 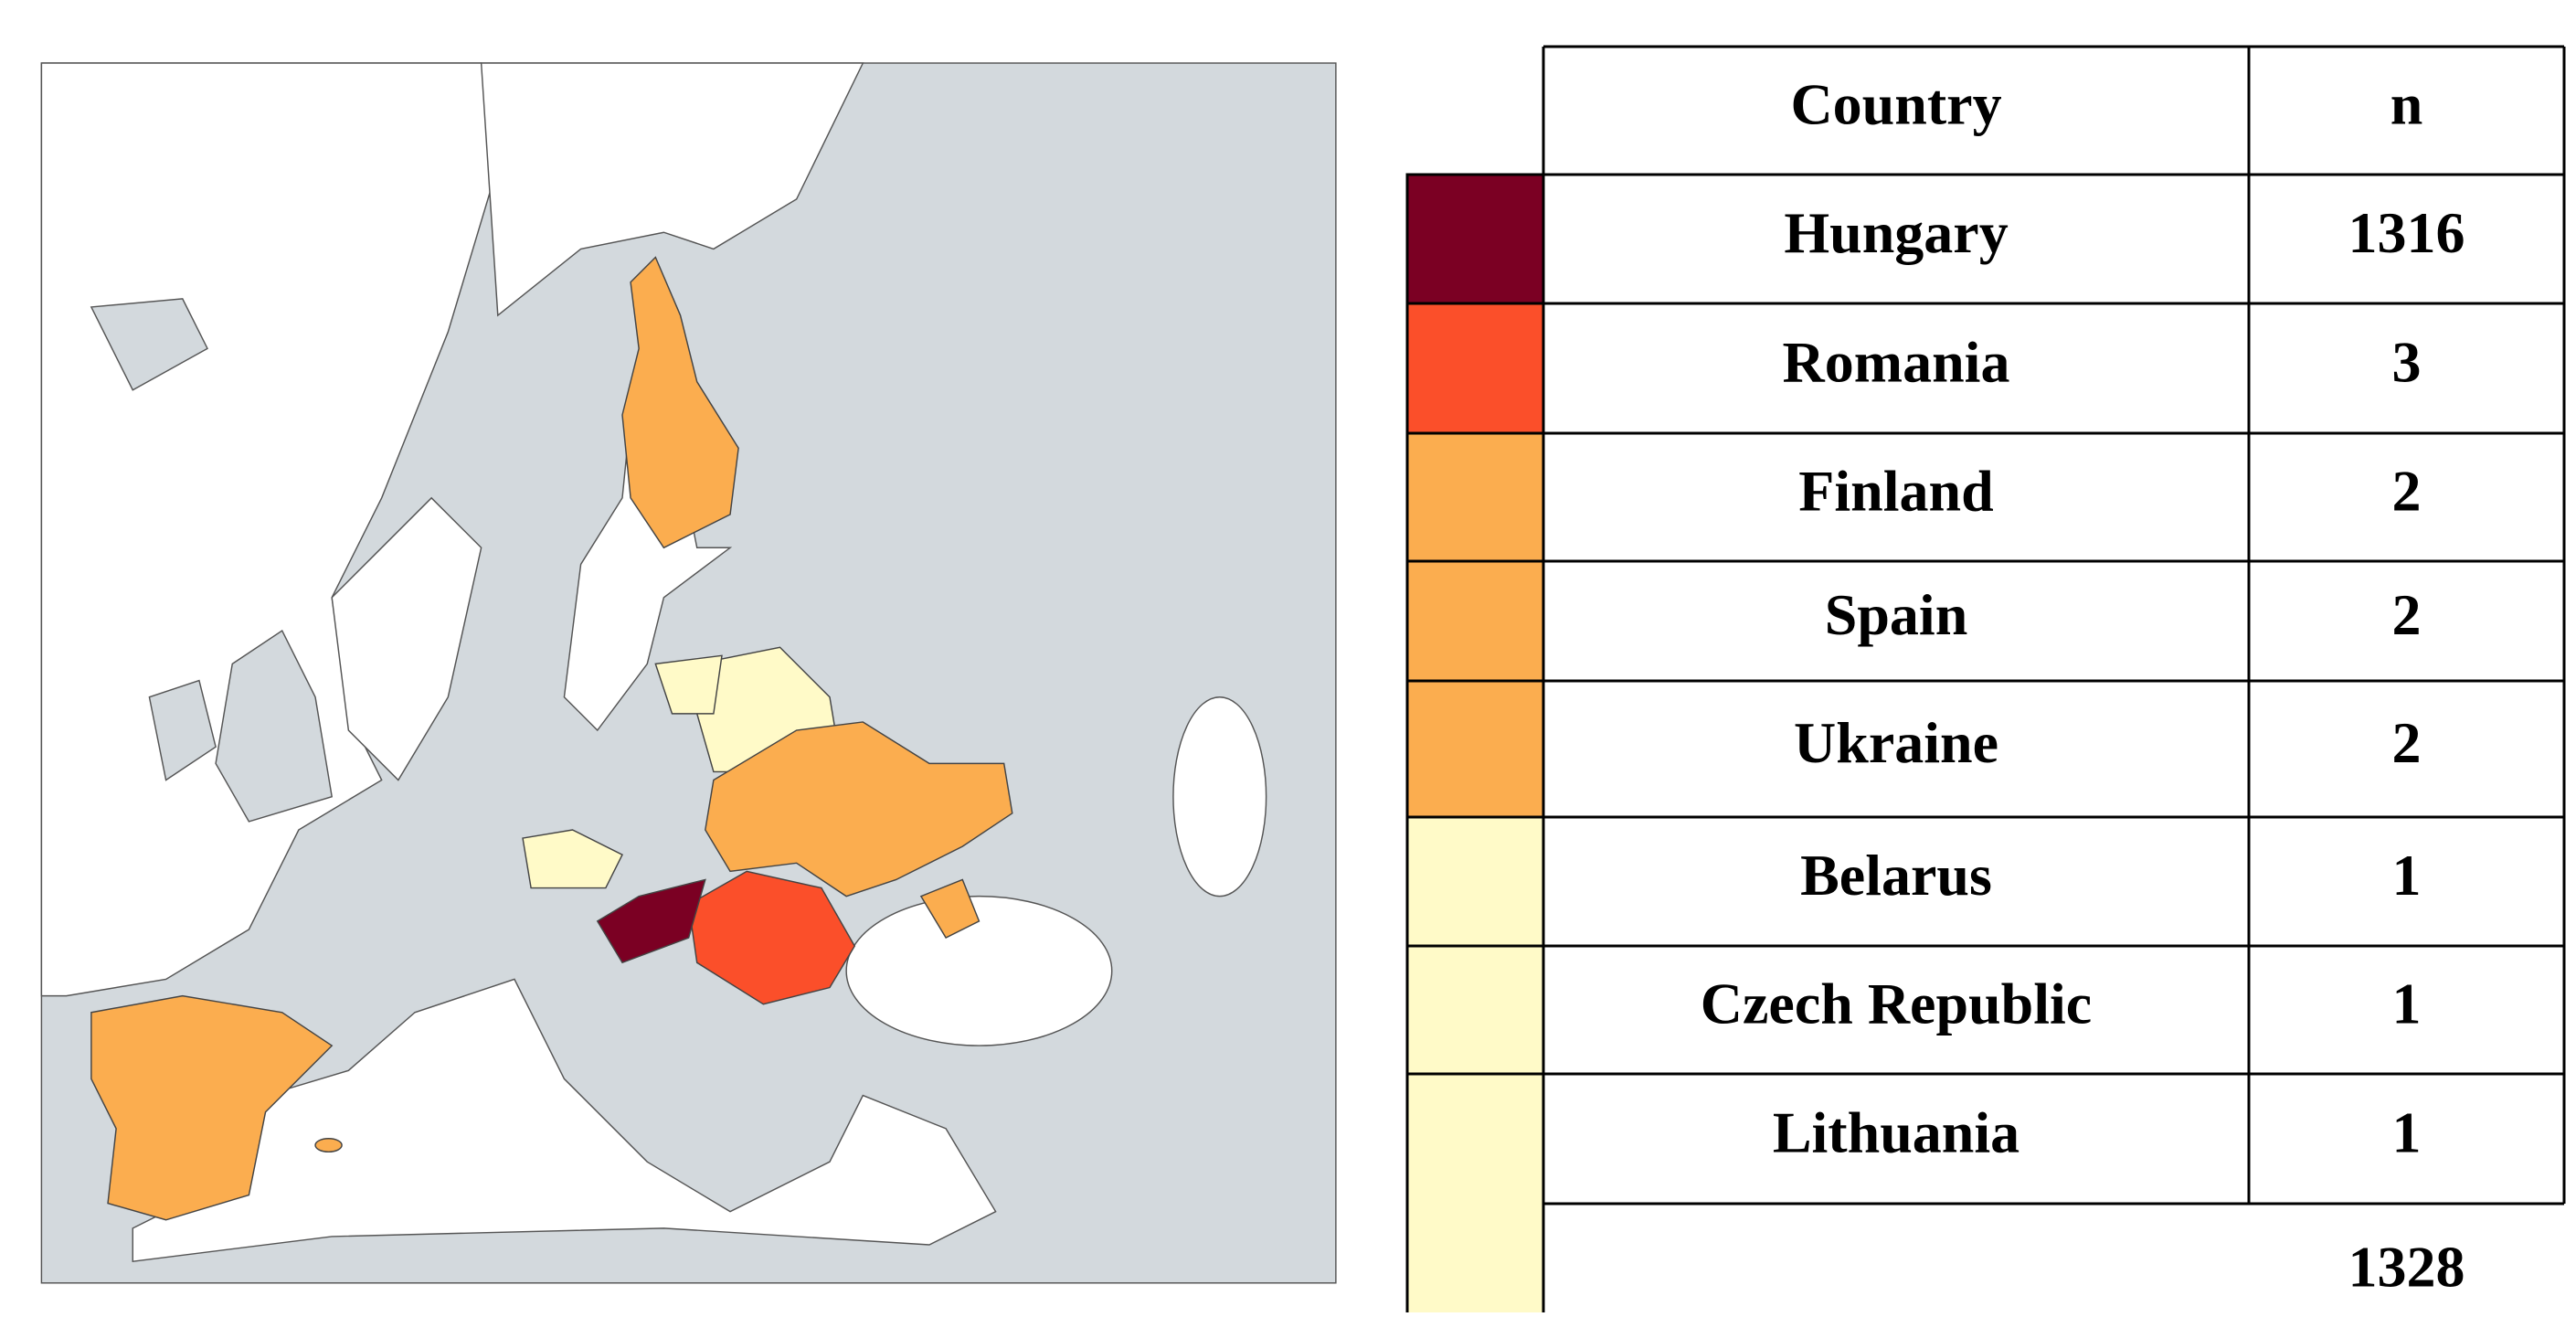 What do you see at coordinates (1895, 104) in the screenshot?
I see `header-cell: Country` at bounding box center [1895, 104].